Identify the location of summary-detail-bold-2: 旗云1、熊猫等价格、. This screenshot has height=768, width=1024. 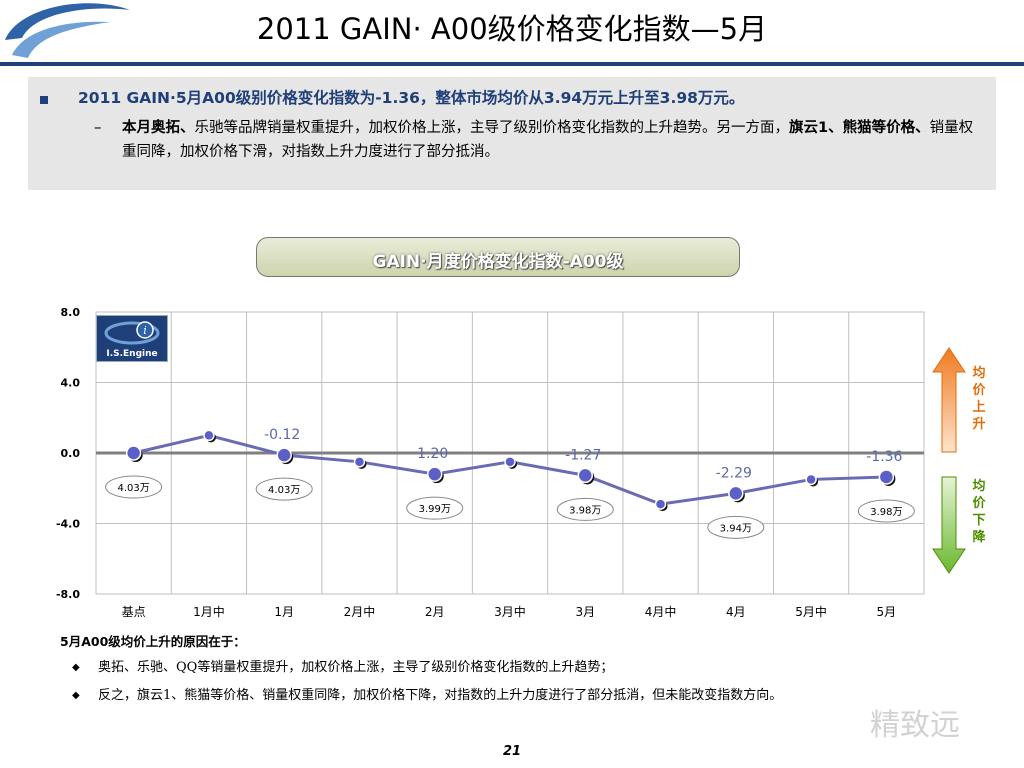
(859, 128).